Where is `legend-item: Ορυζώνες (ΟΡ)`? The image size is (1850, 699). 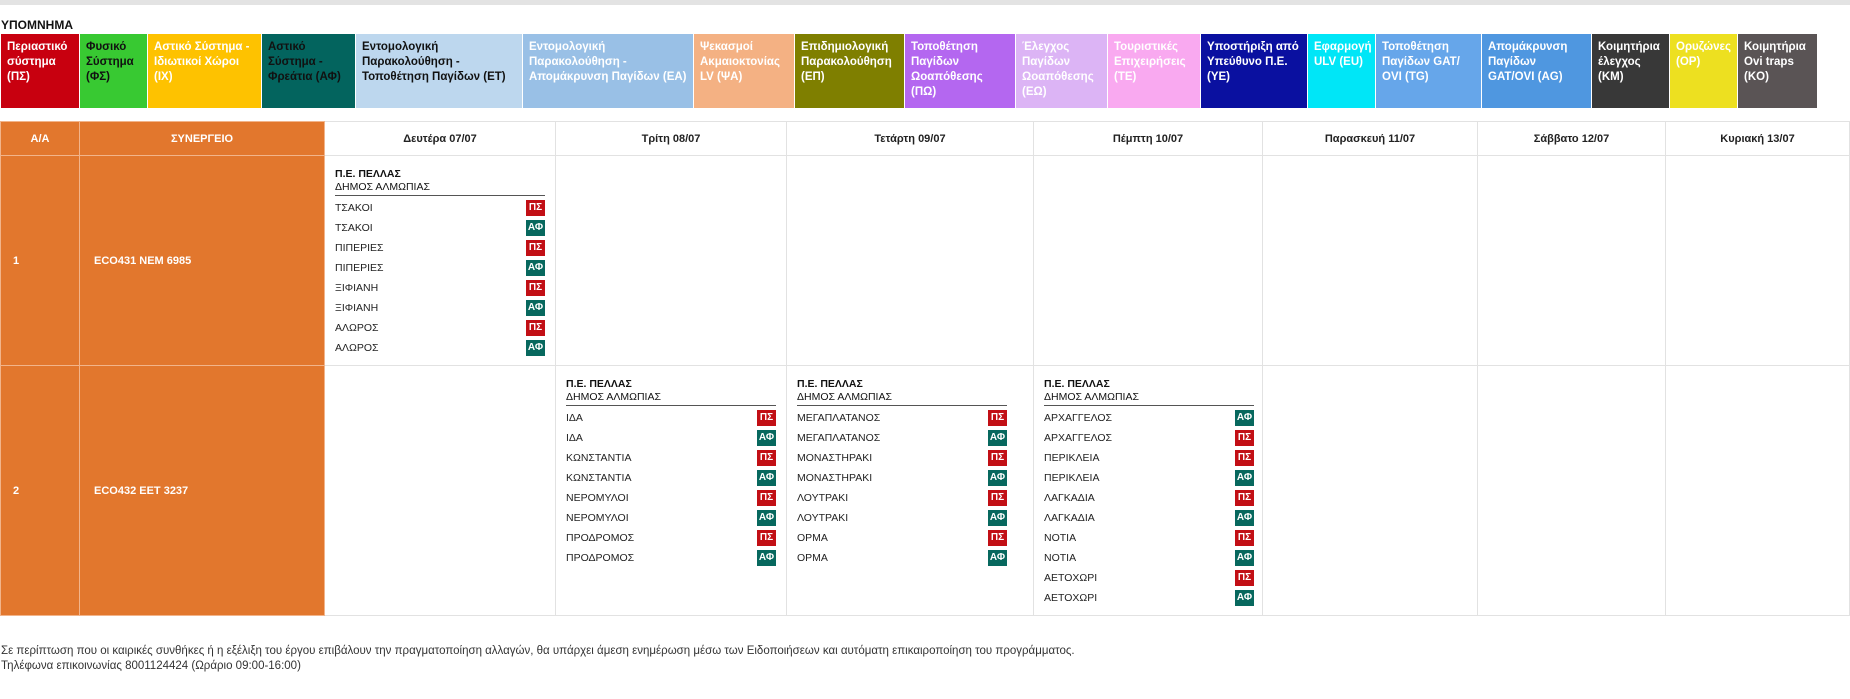
legend-item: Ορυζώνες (ΟΡ) is located at coordinates (1704, 71).